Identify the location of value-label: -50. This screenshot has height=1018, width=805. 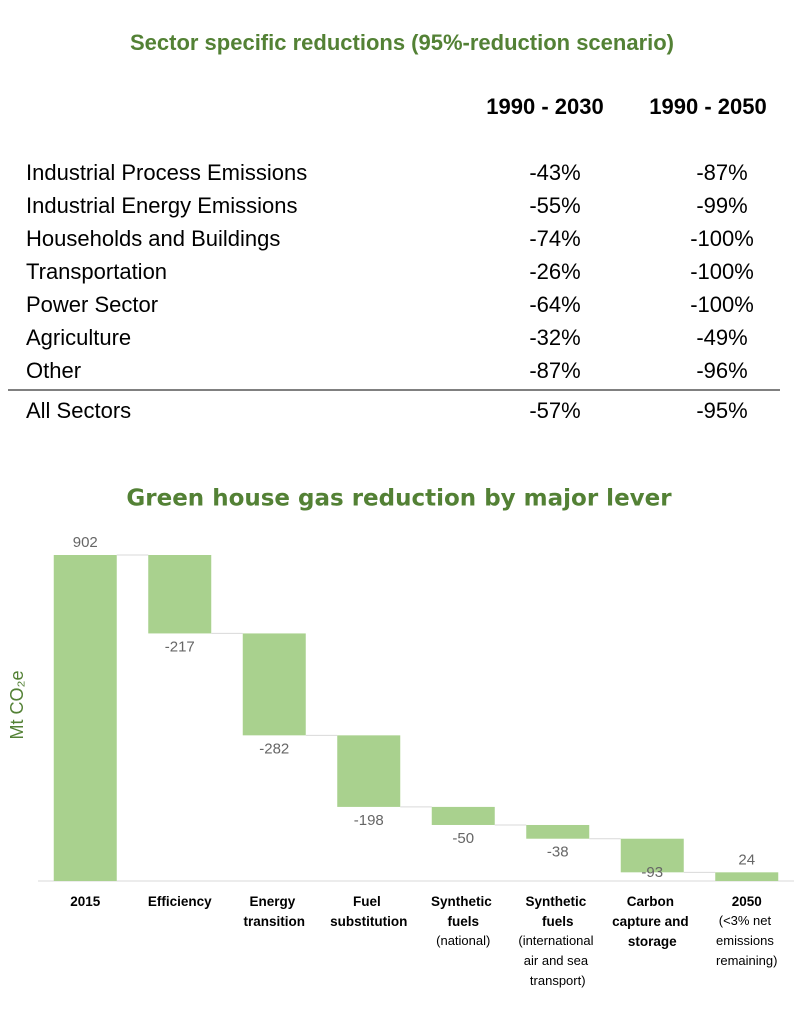
(463, 838).